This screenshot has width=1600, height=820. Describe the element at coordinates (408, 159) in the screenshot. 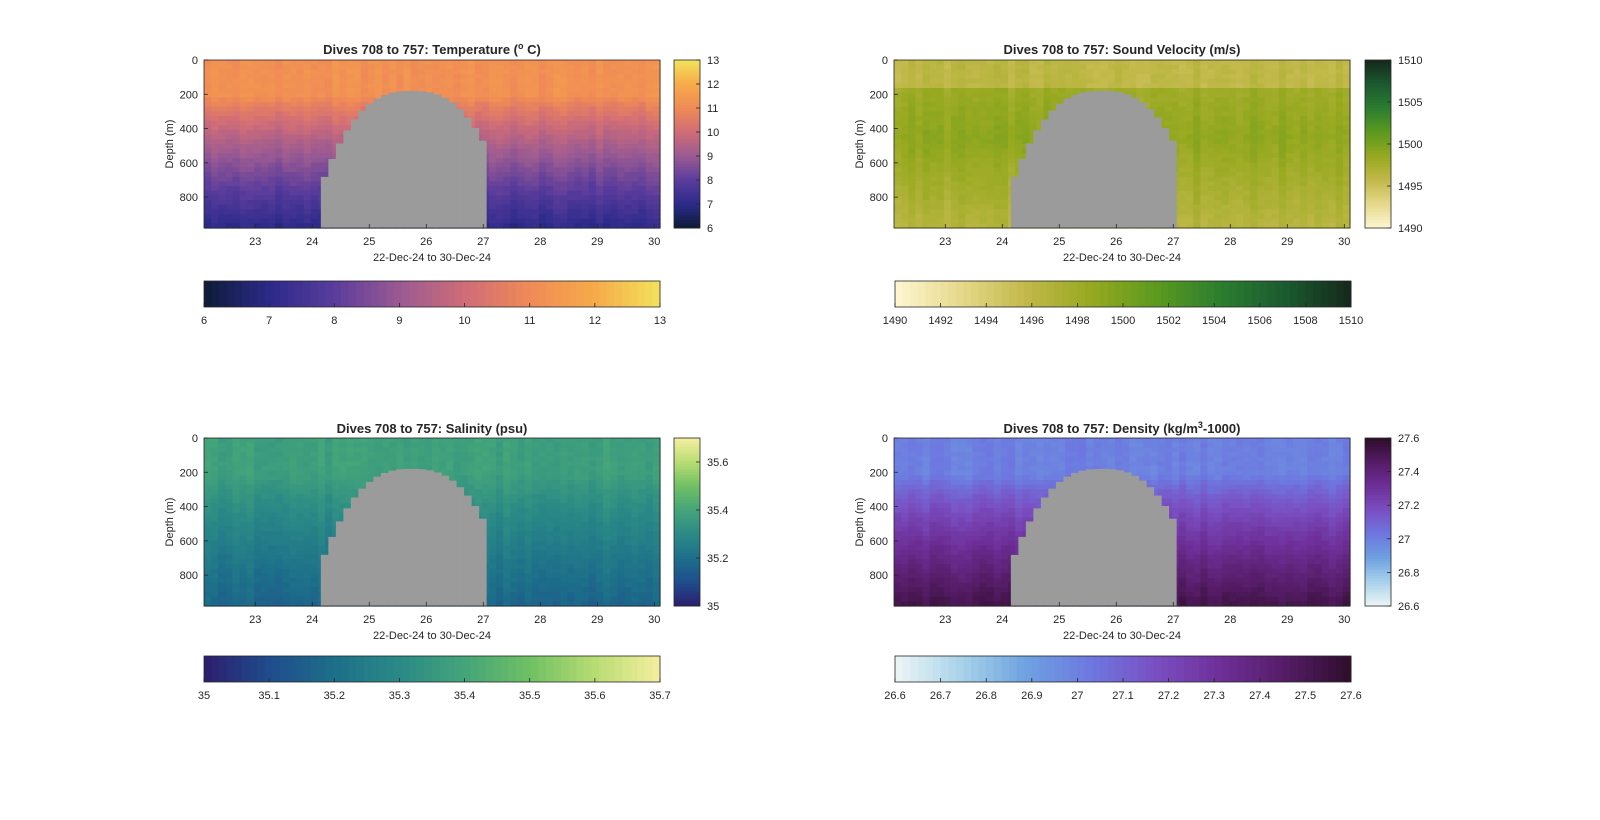

I see `no-data-step` at that location.